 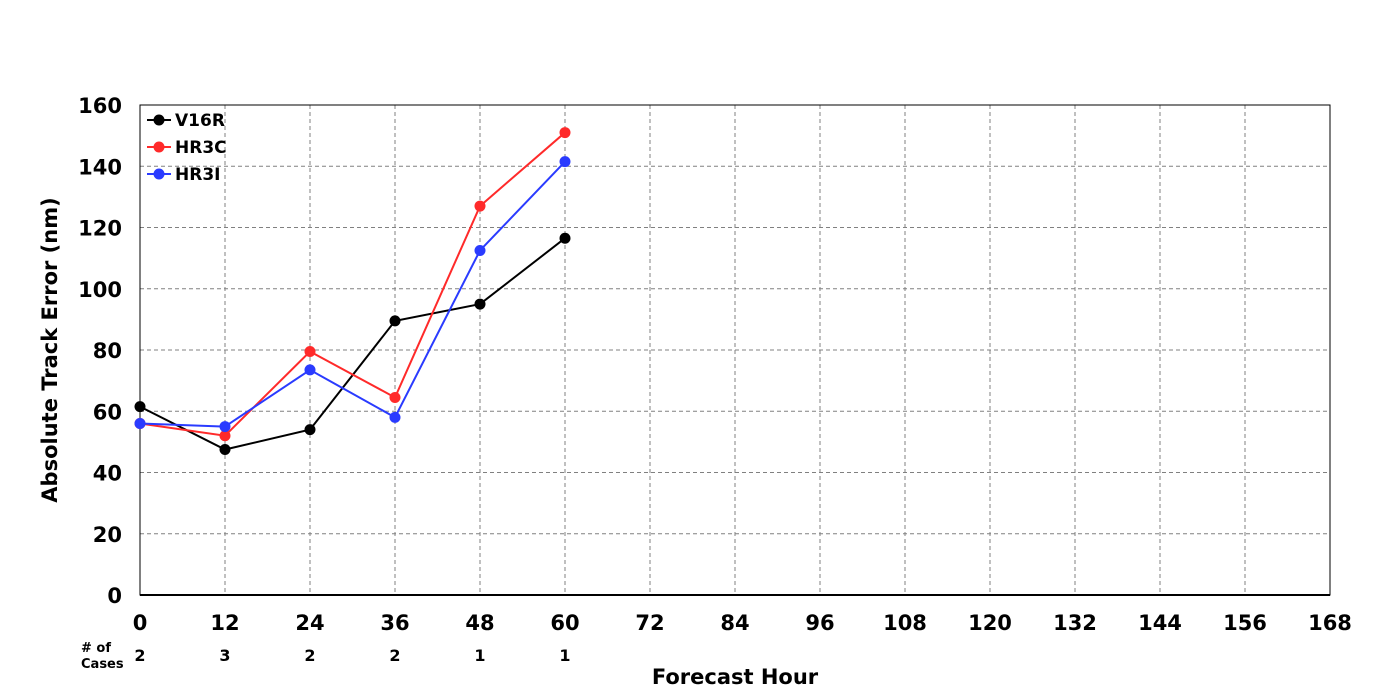 What do you see at coordinates (100, 290) in the screenshot?
I see `y-tick-label: 100` at bounding box center [100, 290].